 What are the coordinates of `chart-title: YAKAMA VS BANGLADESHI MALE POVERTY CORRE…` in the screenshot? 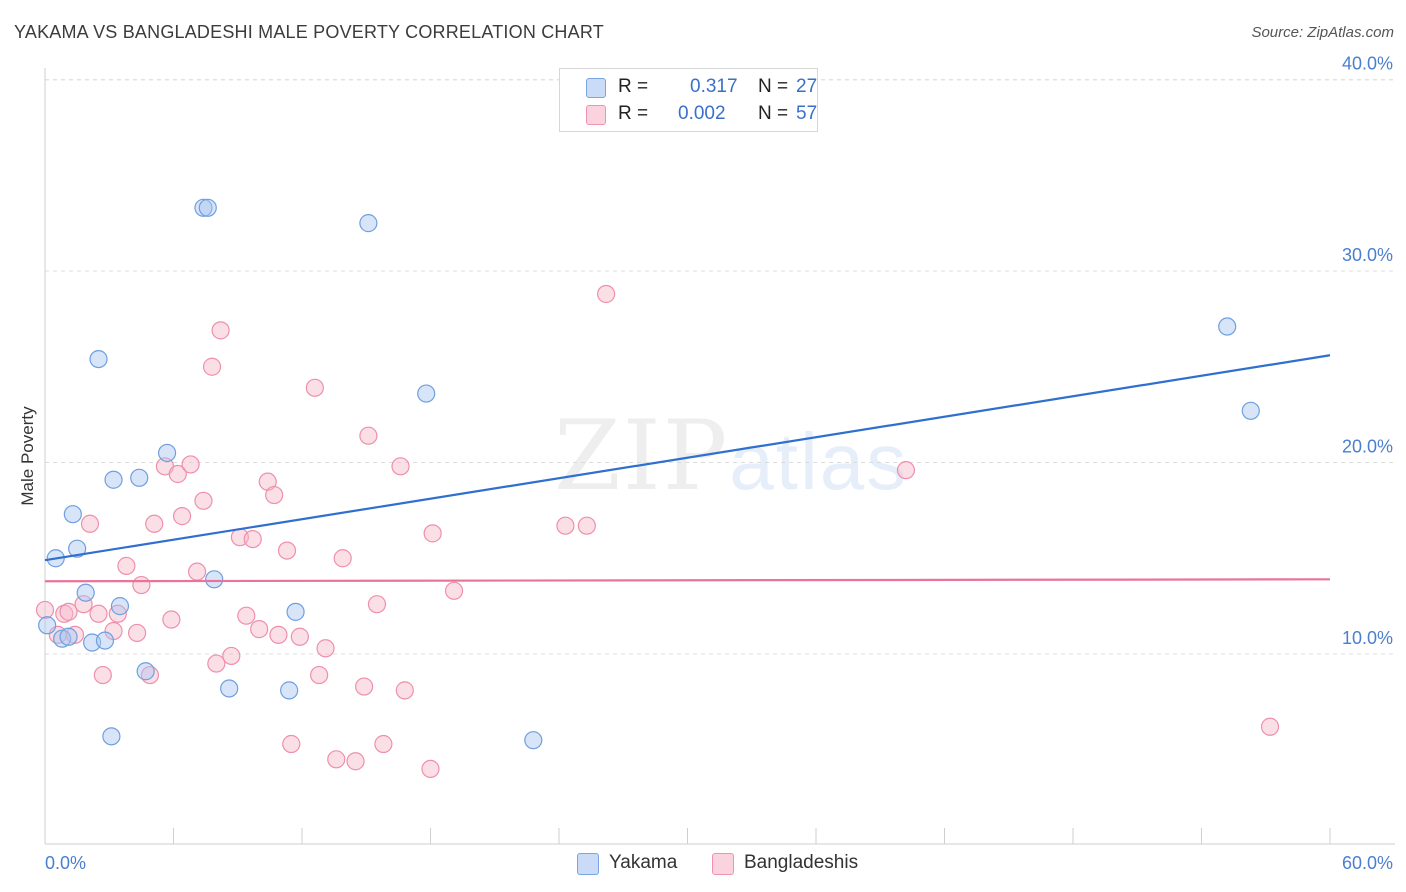 It's located at (309, 32).